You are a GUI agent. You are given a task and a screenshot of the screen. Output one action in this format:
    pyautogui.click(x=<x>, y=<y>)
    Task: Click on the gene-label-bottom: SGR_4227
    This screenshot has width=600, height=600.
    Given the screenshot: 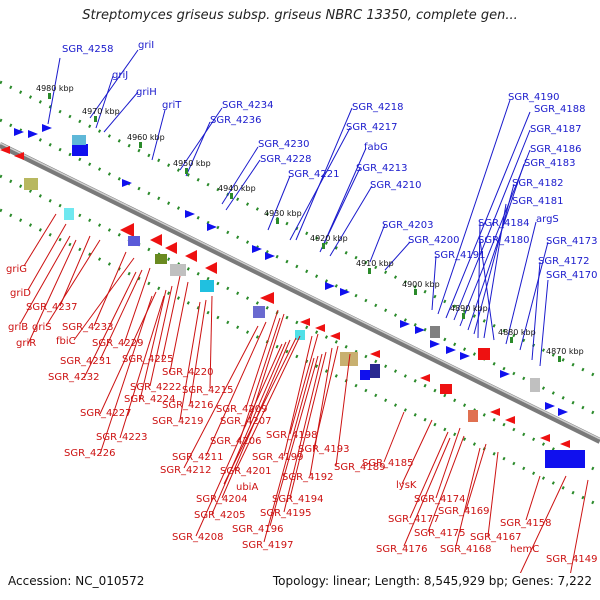 What is the action you would take?
    pyautogui.click(x=106, y=413)
    